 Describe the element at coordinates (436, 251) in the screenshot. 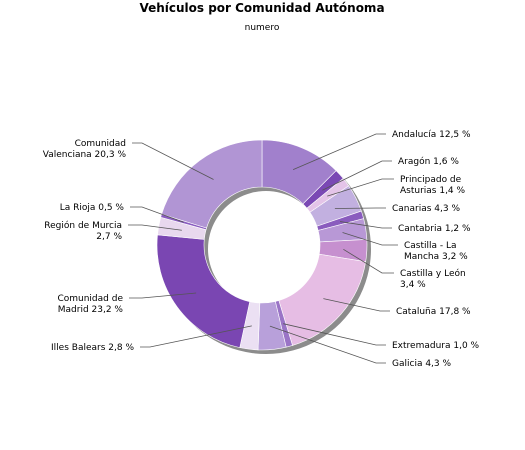

I see `slice-label: Castilla - La Mancha 3,2 %` at that location.